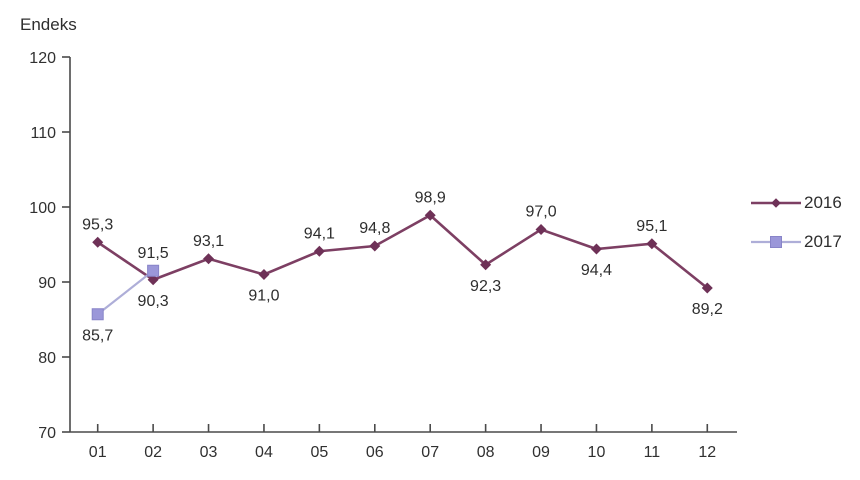 The height and width of the screenshot is (480, 860). What do you see at coordinates (430, 197) in the screenshot?
I see `data-point-label-2016: 98,9` at bounding box center [430, 197].